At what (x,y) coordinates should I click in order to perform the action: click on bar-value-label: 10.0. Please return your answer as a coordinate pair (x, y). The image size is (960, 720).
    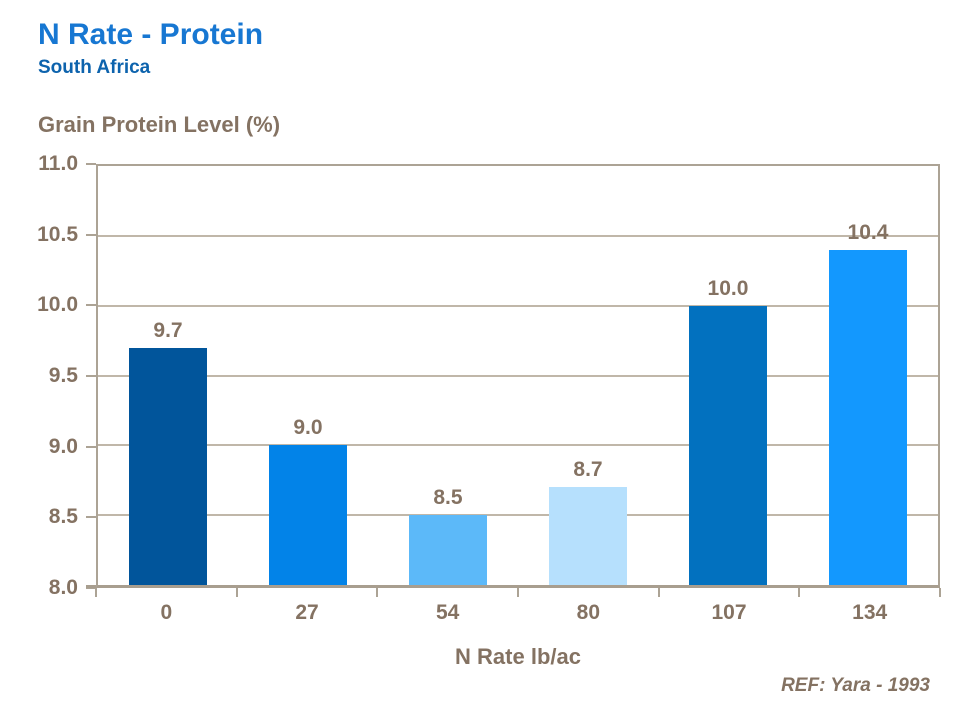
    Looking at the image, I should click on (728, 288).